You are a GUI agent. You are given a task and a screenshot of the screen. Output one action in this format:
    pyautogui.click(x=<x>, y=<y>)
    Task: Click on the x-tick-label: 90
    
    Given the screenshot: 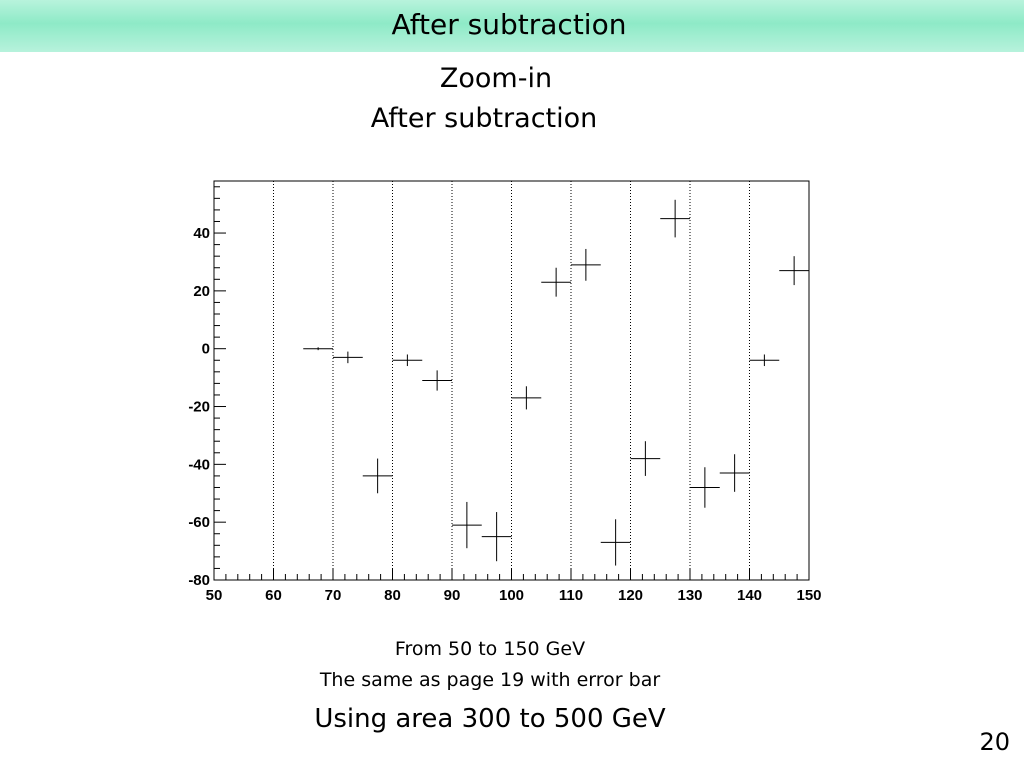 What is the action you would take?
    pyautogui.click(x=452, y=595)
    